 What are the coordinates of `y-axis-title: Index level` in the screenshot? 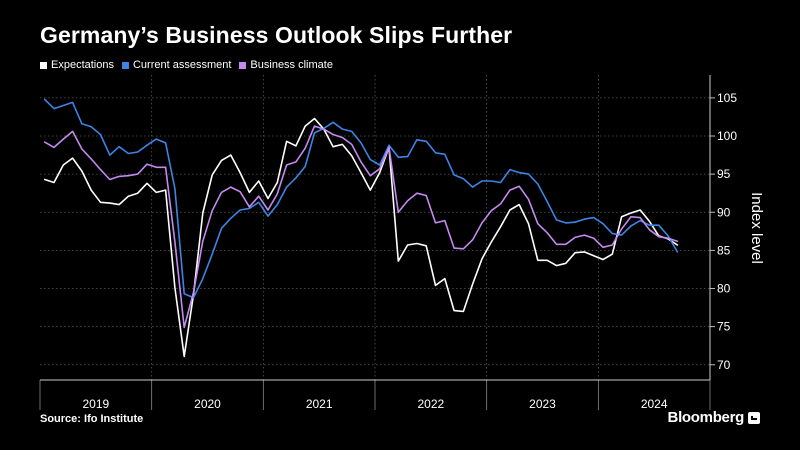 It's located at (756, 228).